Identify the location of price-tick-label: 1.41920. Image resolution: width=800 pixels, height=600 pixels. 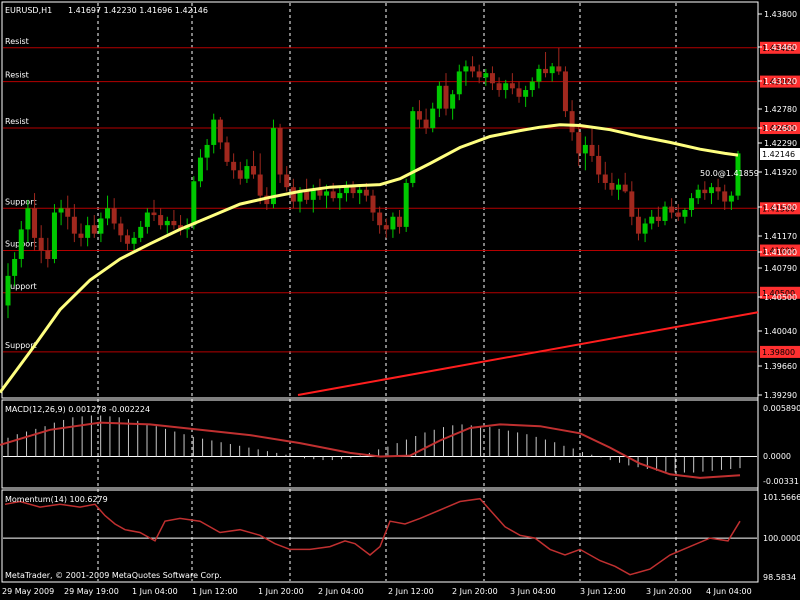
(780, 172).